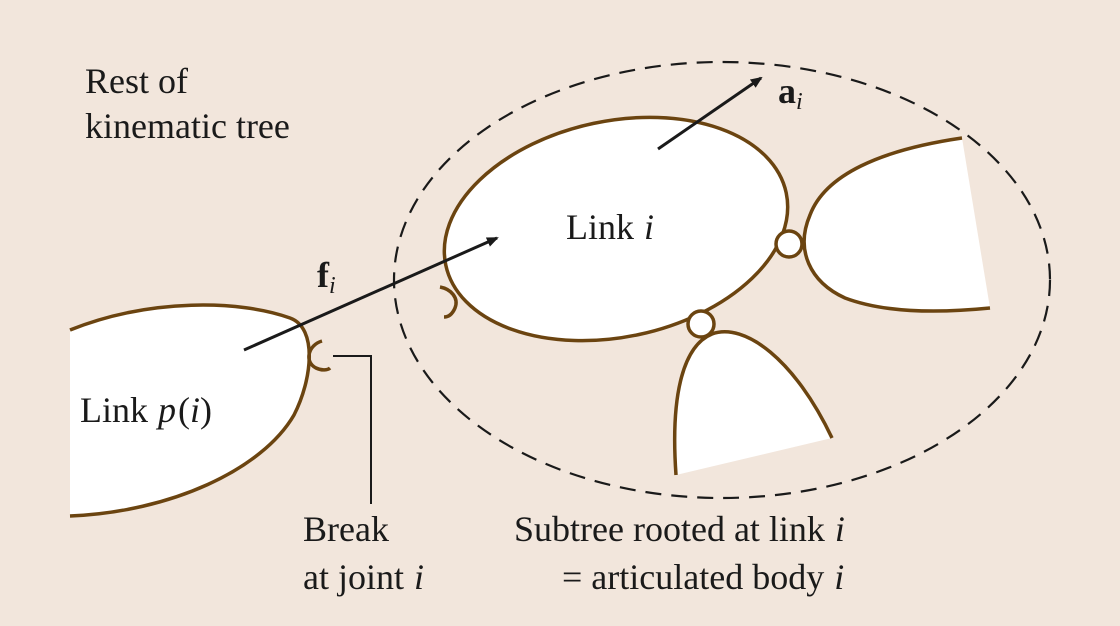 The height and width of the screenshot is (626, 1120). Describe the element at coordinates (789, 244) in the screenshot. I see `joint-right` at that location.